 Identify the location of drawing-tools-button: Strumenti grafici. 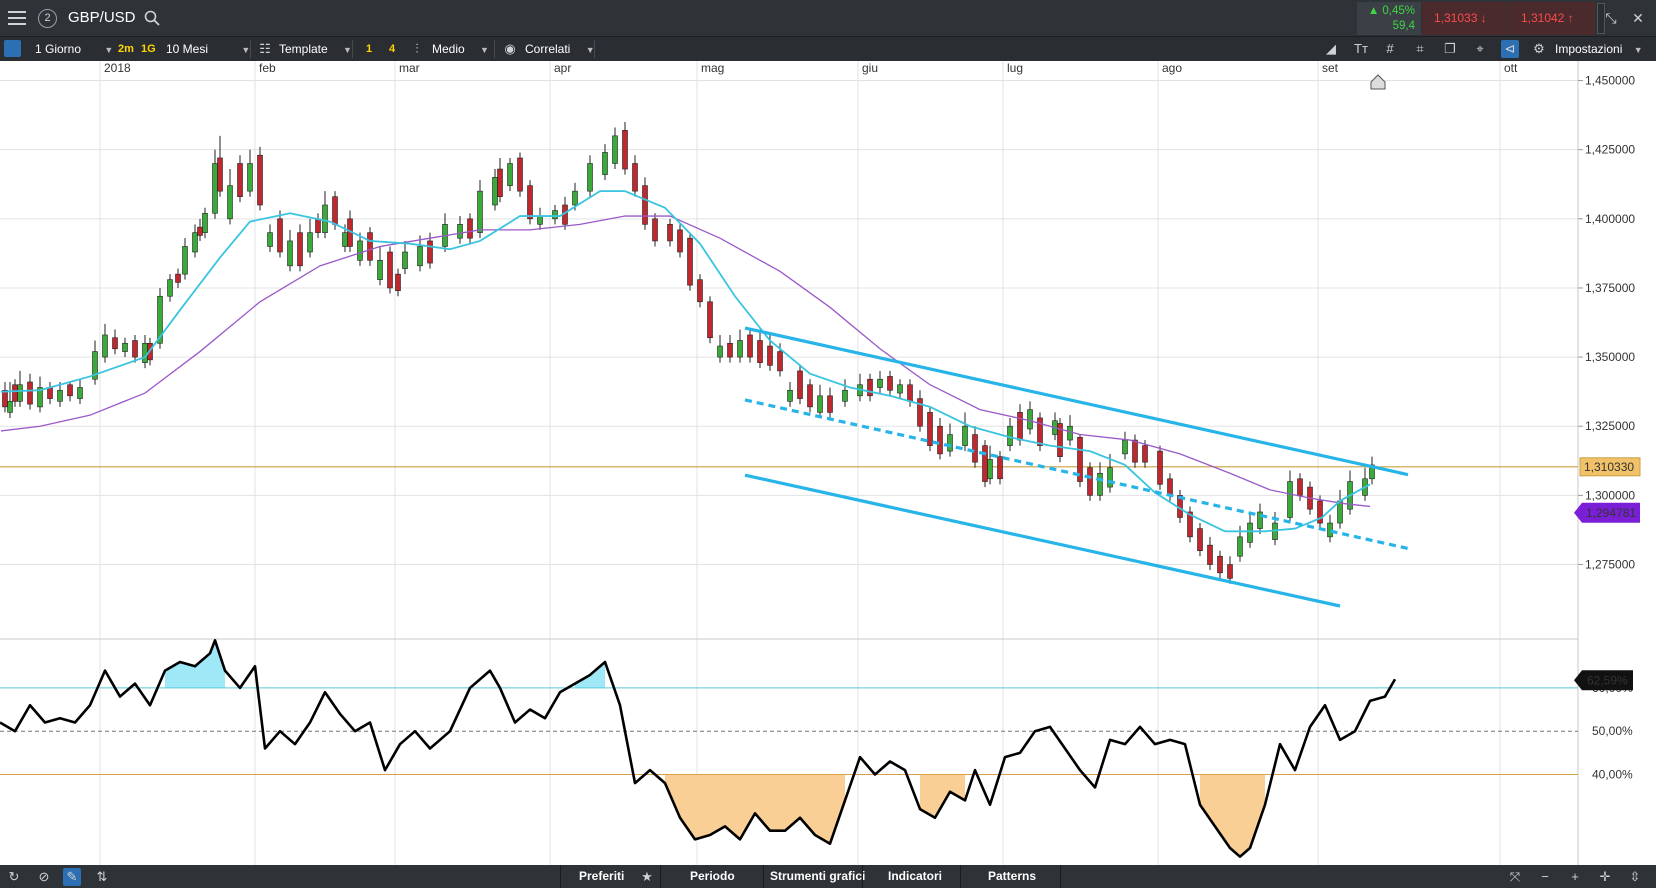
(818, 876).